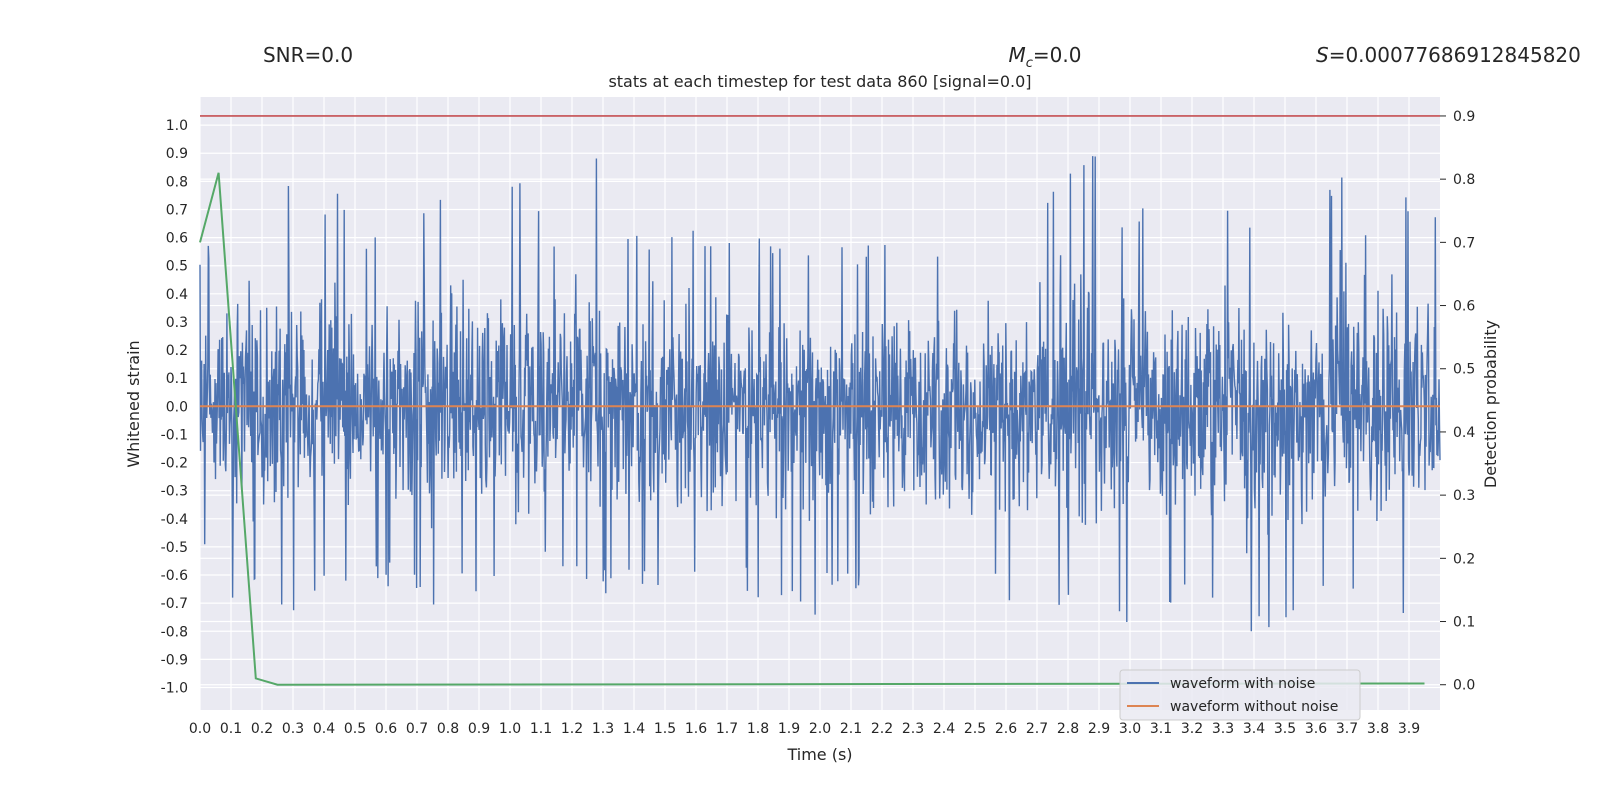  Describe the element at coordinates (1242, 684) in the screenshot. I see `legend-label-noise: waveform with noise` at that location.